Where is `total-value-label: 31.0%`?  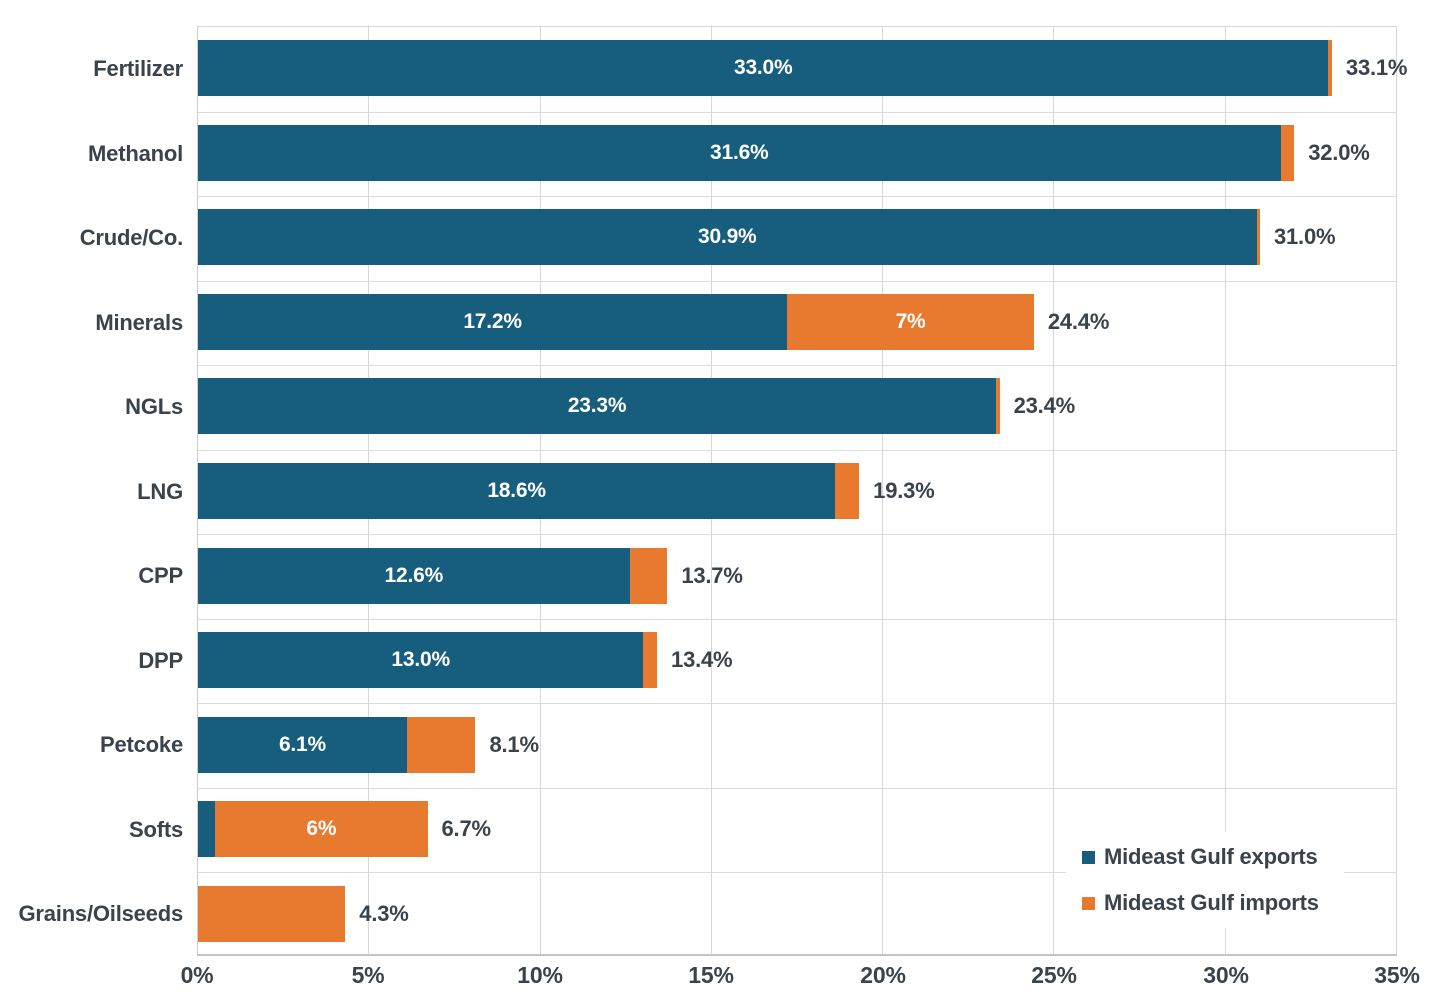
total-value-label: 31.0% is located at coordinates (1304, 236).